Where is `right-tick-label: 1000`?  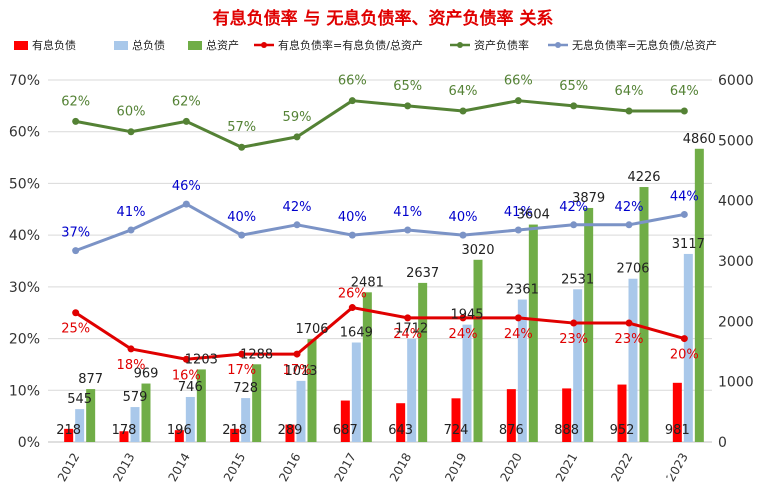
right-tick-label: 1000 is located at coordinates (736, 383).